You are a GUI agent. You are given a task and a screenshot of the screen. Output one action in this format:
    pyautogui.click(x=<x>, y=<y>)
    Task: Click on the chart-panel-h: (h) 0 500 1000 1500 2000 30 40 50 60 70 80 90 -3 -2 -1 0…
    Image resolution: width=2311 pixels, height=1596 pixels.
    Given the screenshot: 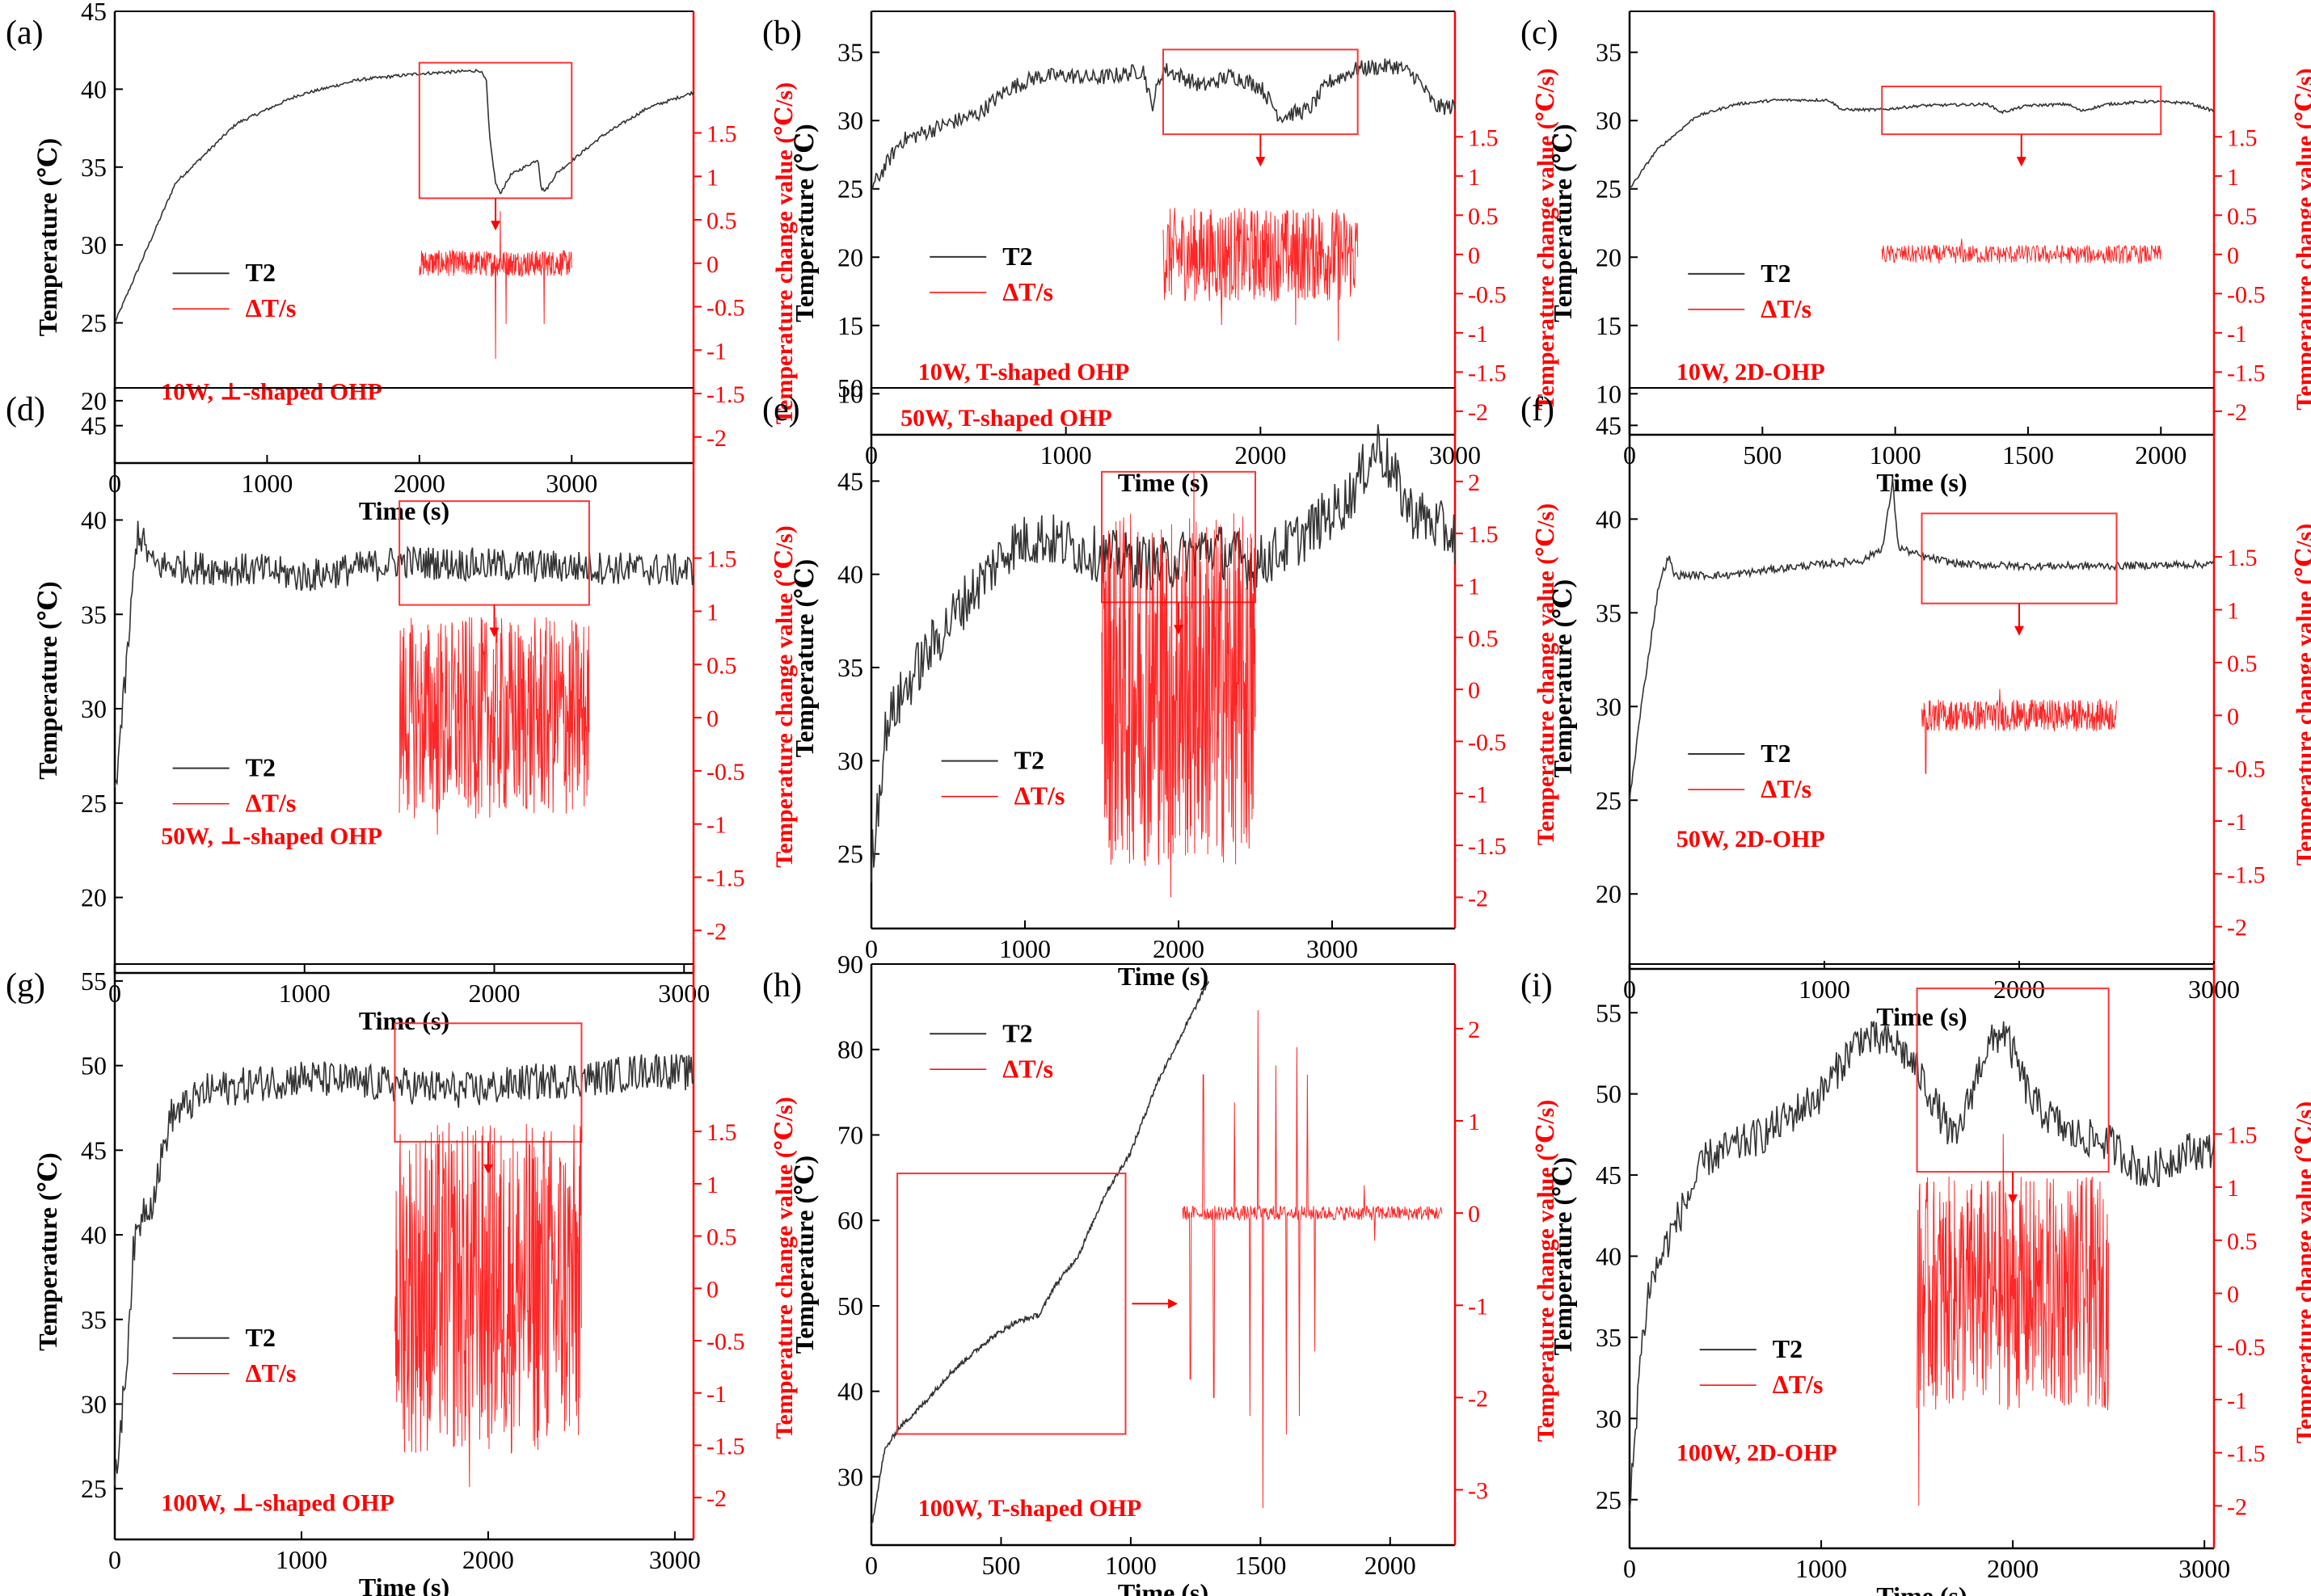 What is the action you would take?
    pyautogui.click(x=1160, y=1273)
    